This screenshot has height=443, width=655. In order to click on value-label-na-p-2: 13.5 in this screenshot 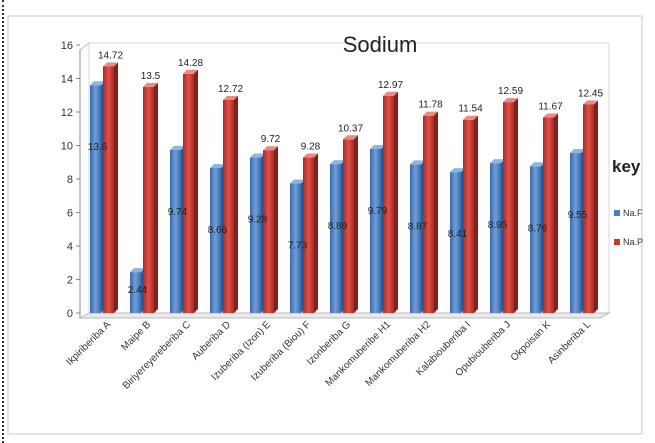, I will do `click(151, 76)`.